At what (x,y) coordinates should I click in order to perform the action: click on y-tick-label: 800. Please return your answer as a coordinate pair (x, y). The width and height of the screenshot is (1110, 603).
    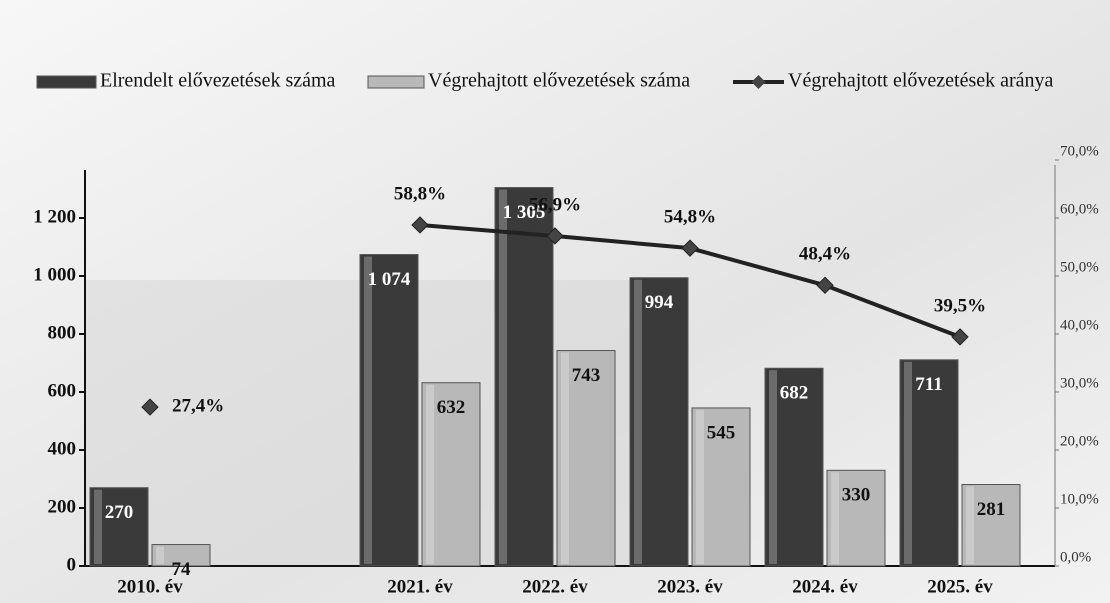
    Looking at the image, I should click on (62, 332).